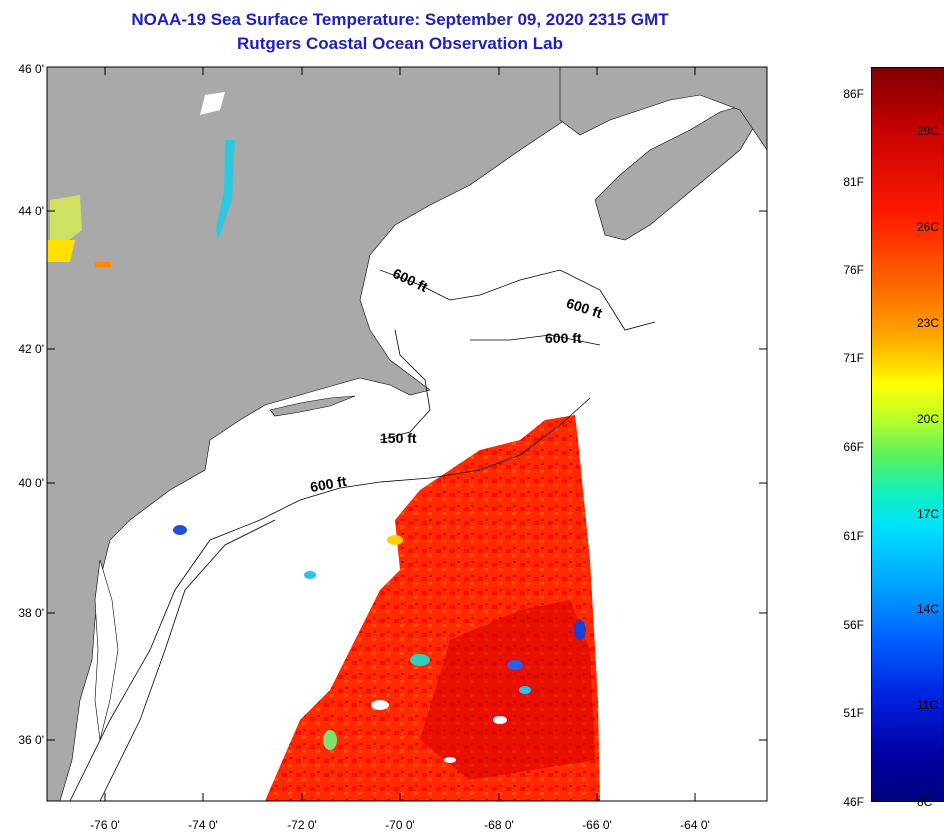 This screenshot has height=832, width=944. I want to click on lat-label: 46 0', so click(31, 69).